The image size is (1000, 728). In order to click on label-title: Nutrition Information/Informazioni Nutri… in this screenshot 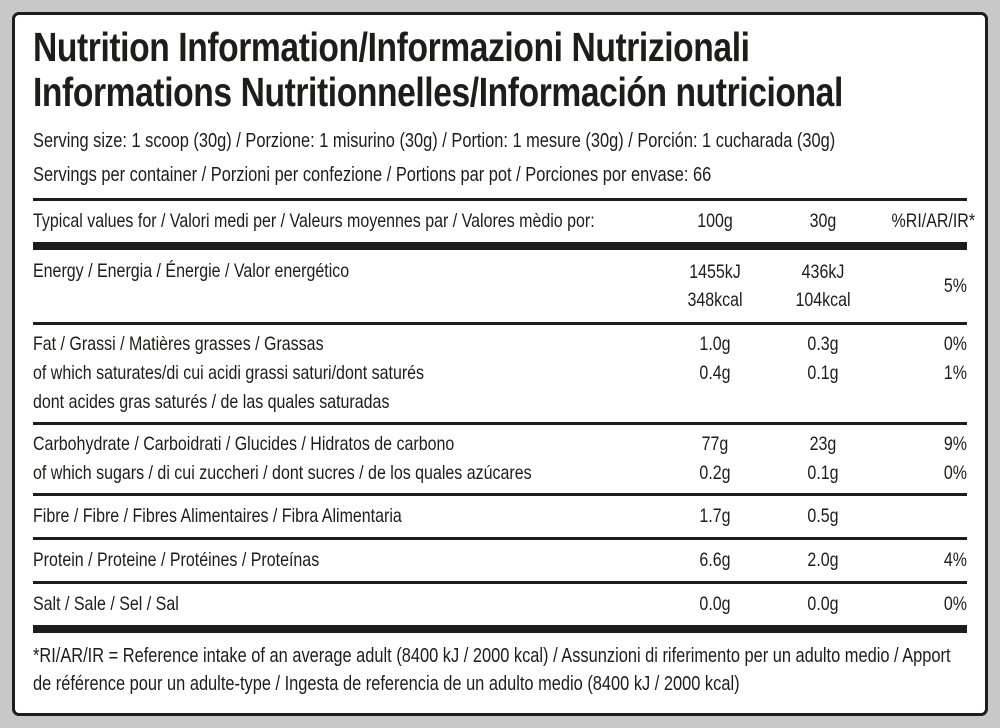, I will do `click(500, 70)`.